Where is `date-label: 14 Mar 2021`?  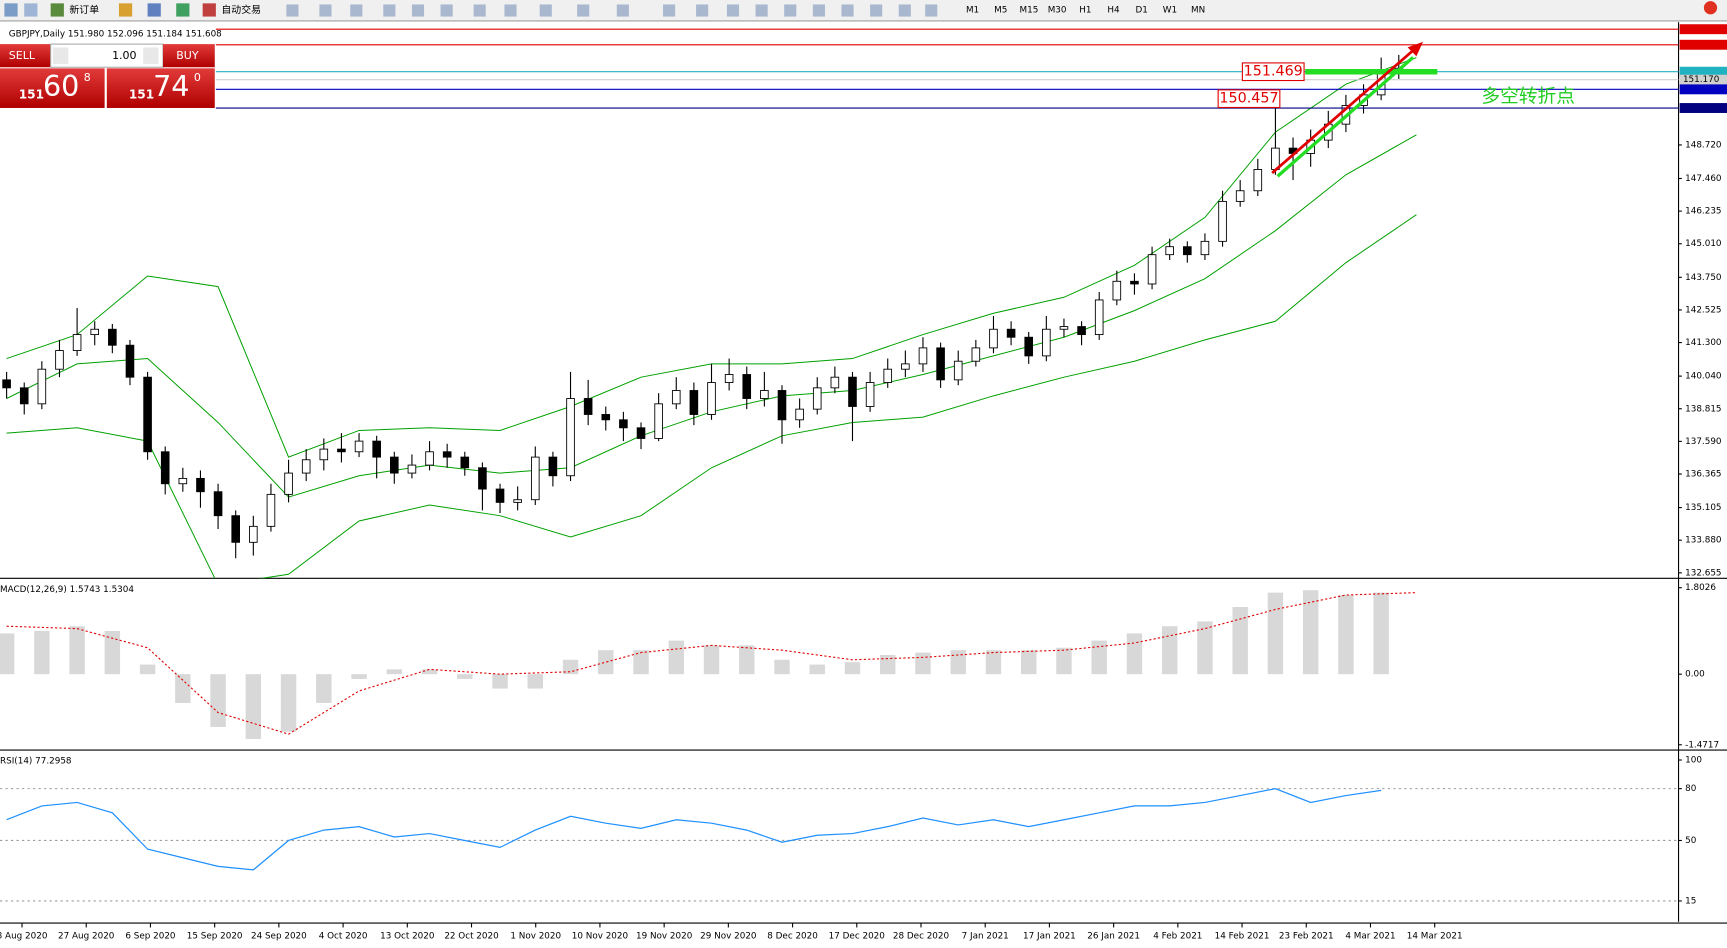 date-label: 14 Mar 2021 is located at coordinates (1435, 937).